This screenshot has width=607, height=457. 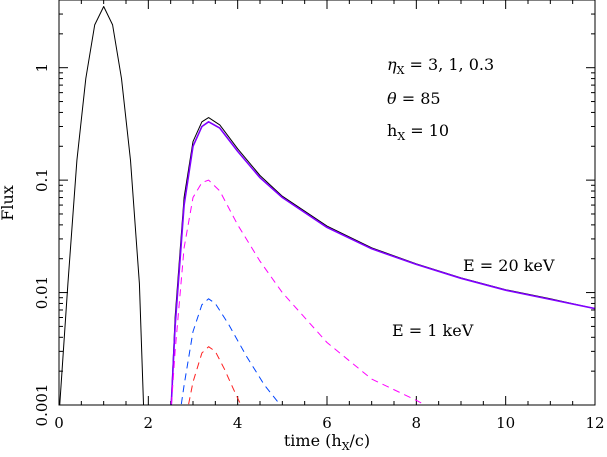 What do you see at coordinates (327, 442) in the screenshot?
I see `x-axis-label: time (hX/c)` at bounding box center [327, 442].